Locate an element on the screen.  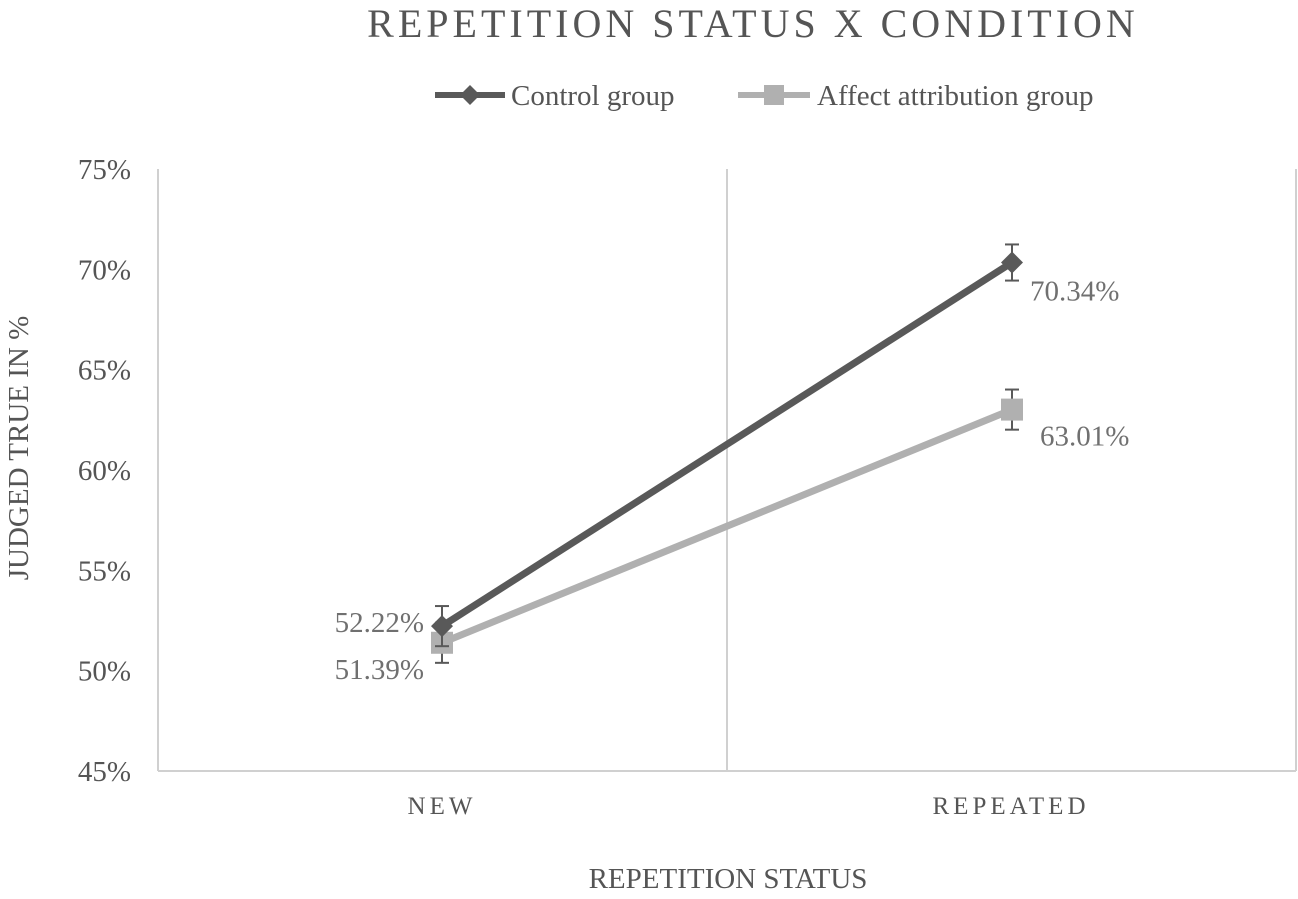
y-tick-label: 65% is located at coordinates (104, 371).